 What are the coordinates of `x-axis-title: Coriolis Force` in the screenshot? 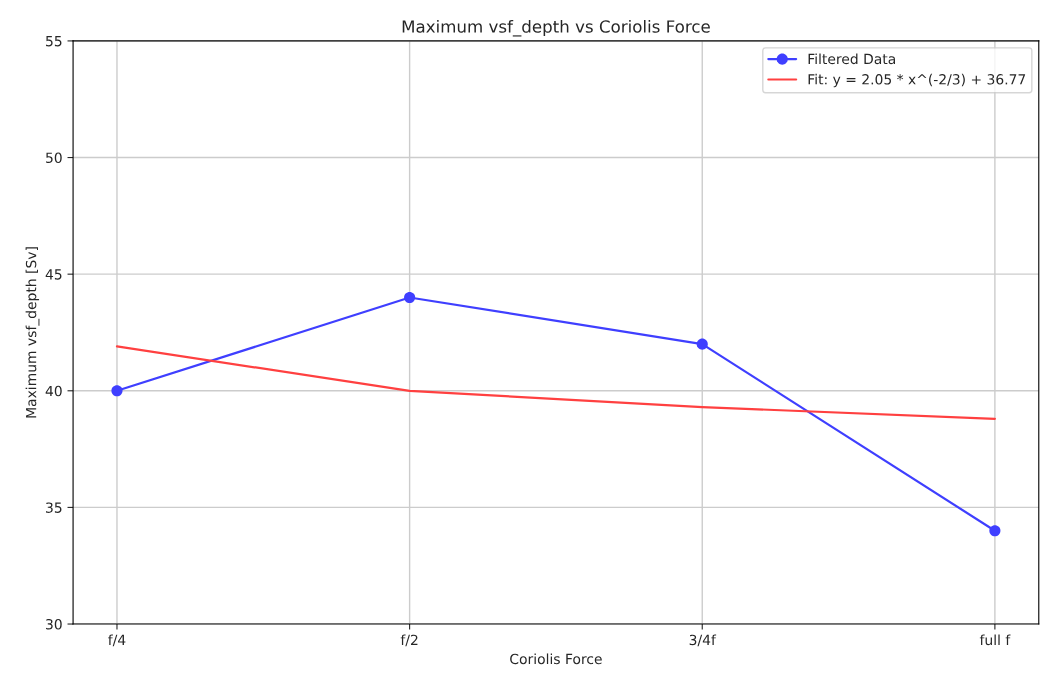 It's located at (556, 659).